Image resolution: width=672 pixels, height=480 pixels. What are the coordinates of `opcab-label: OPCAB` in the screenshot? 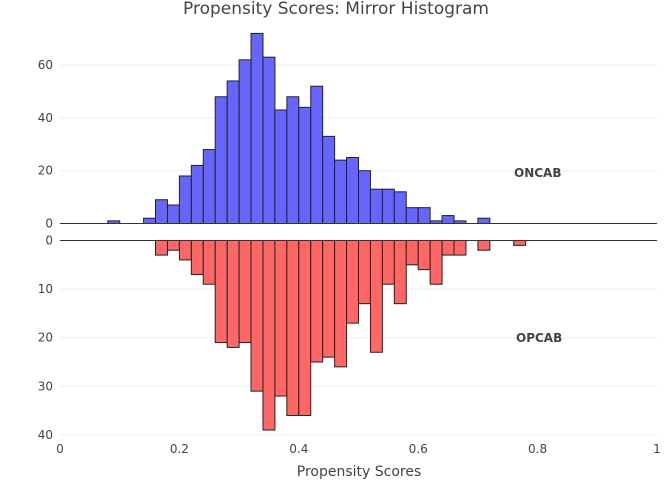 It's located at (539, 338).